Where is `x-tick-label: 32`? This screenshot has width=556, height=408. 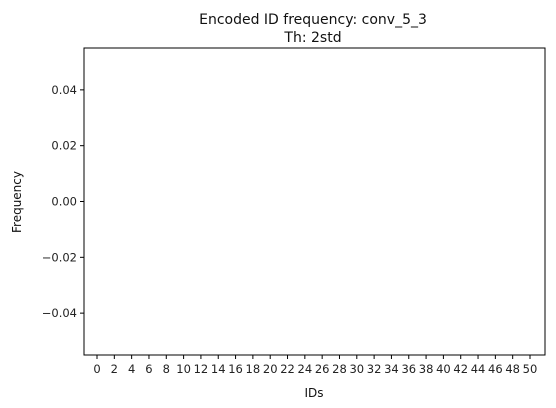 x-tick-label: 32 is located at coordinates (374, 369).